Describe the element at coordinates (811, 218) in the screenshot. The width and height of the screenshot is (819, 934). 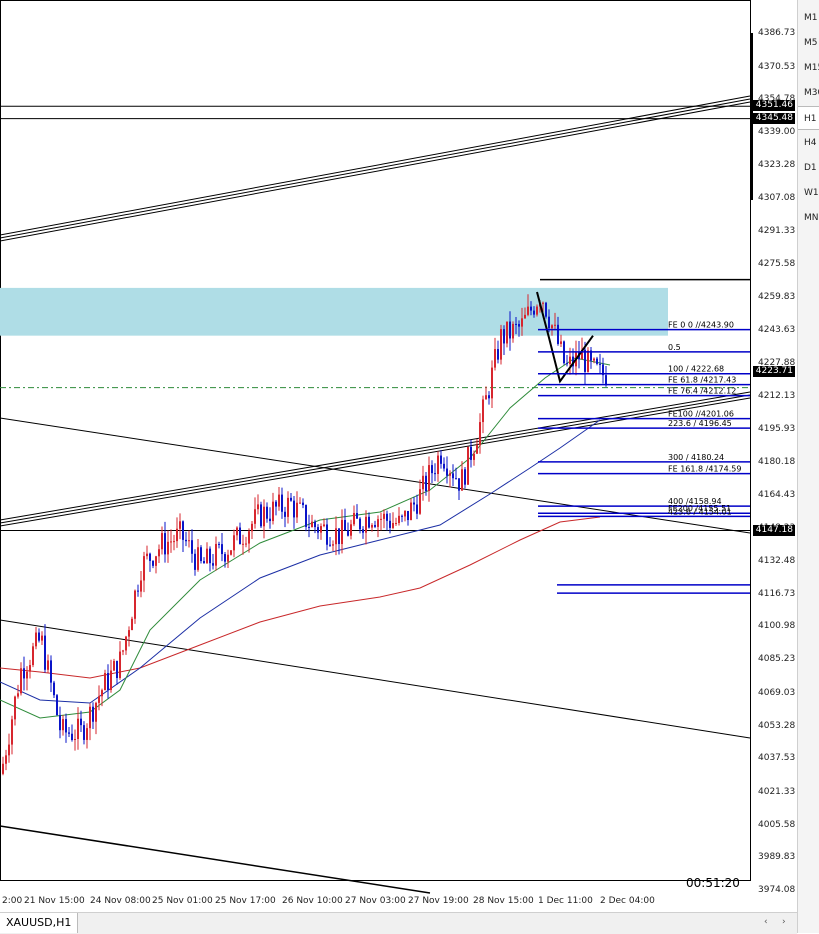
I see `timeframe-mn: MN` at that location.